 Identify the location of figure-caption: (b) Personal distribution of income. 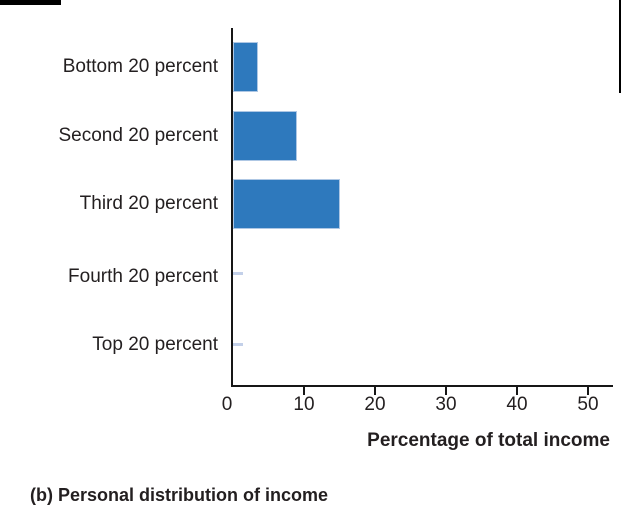
(179, 495).